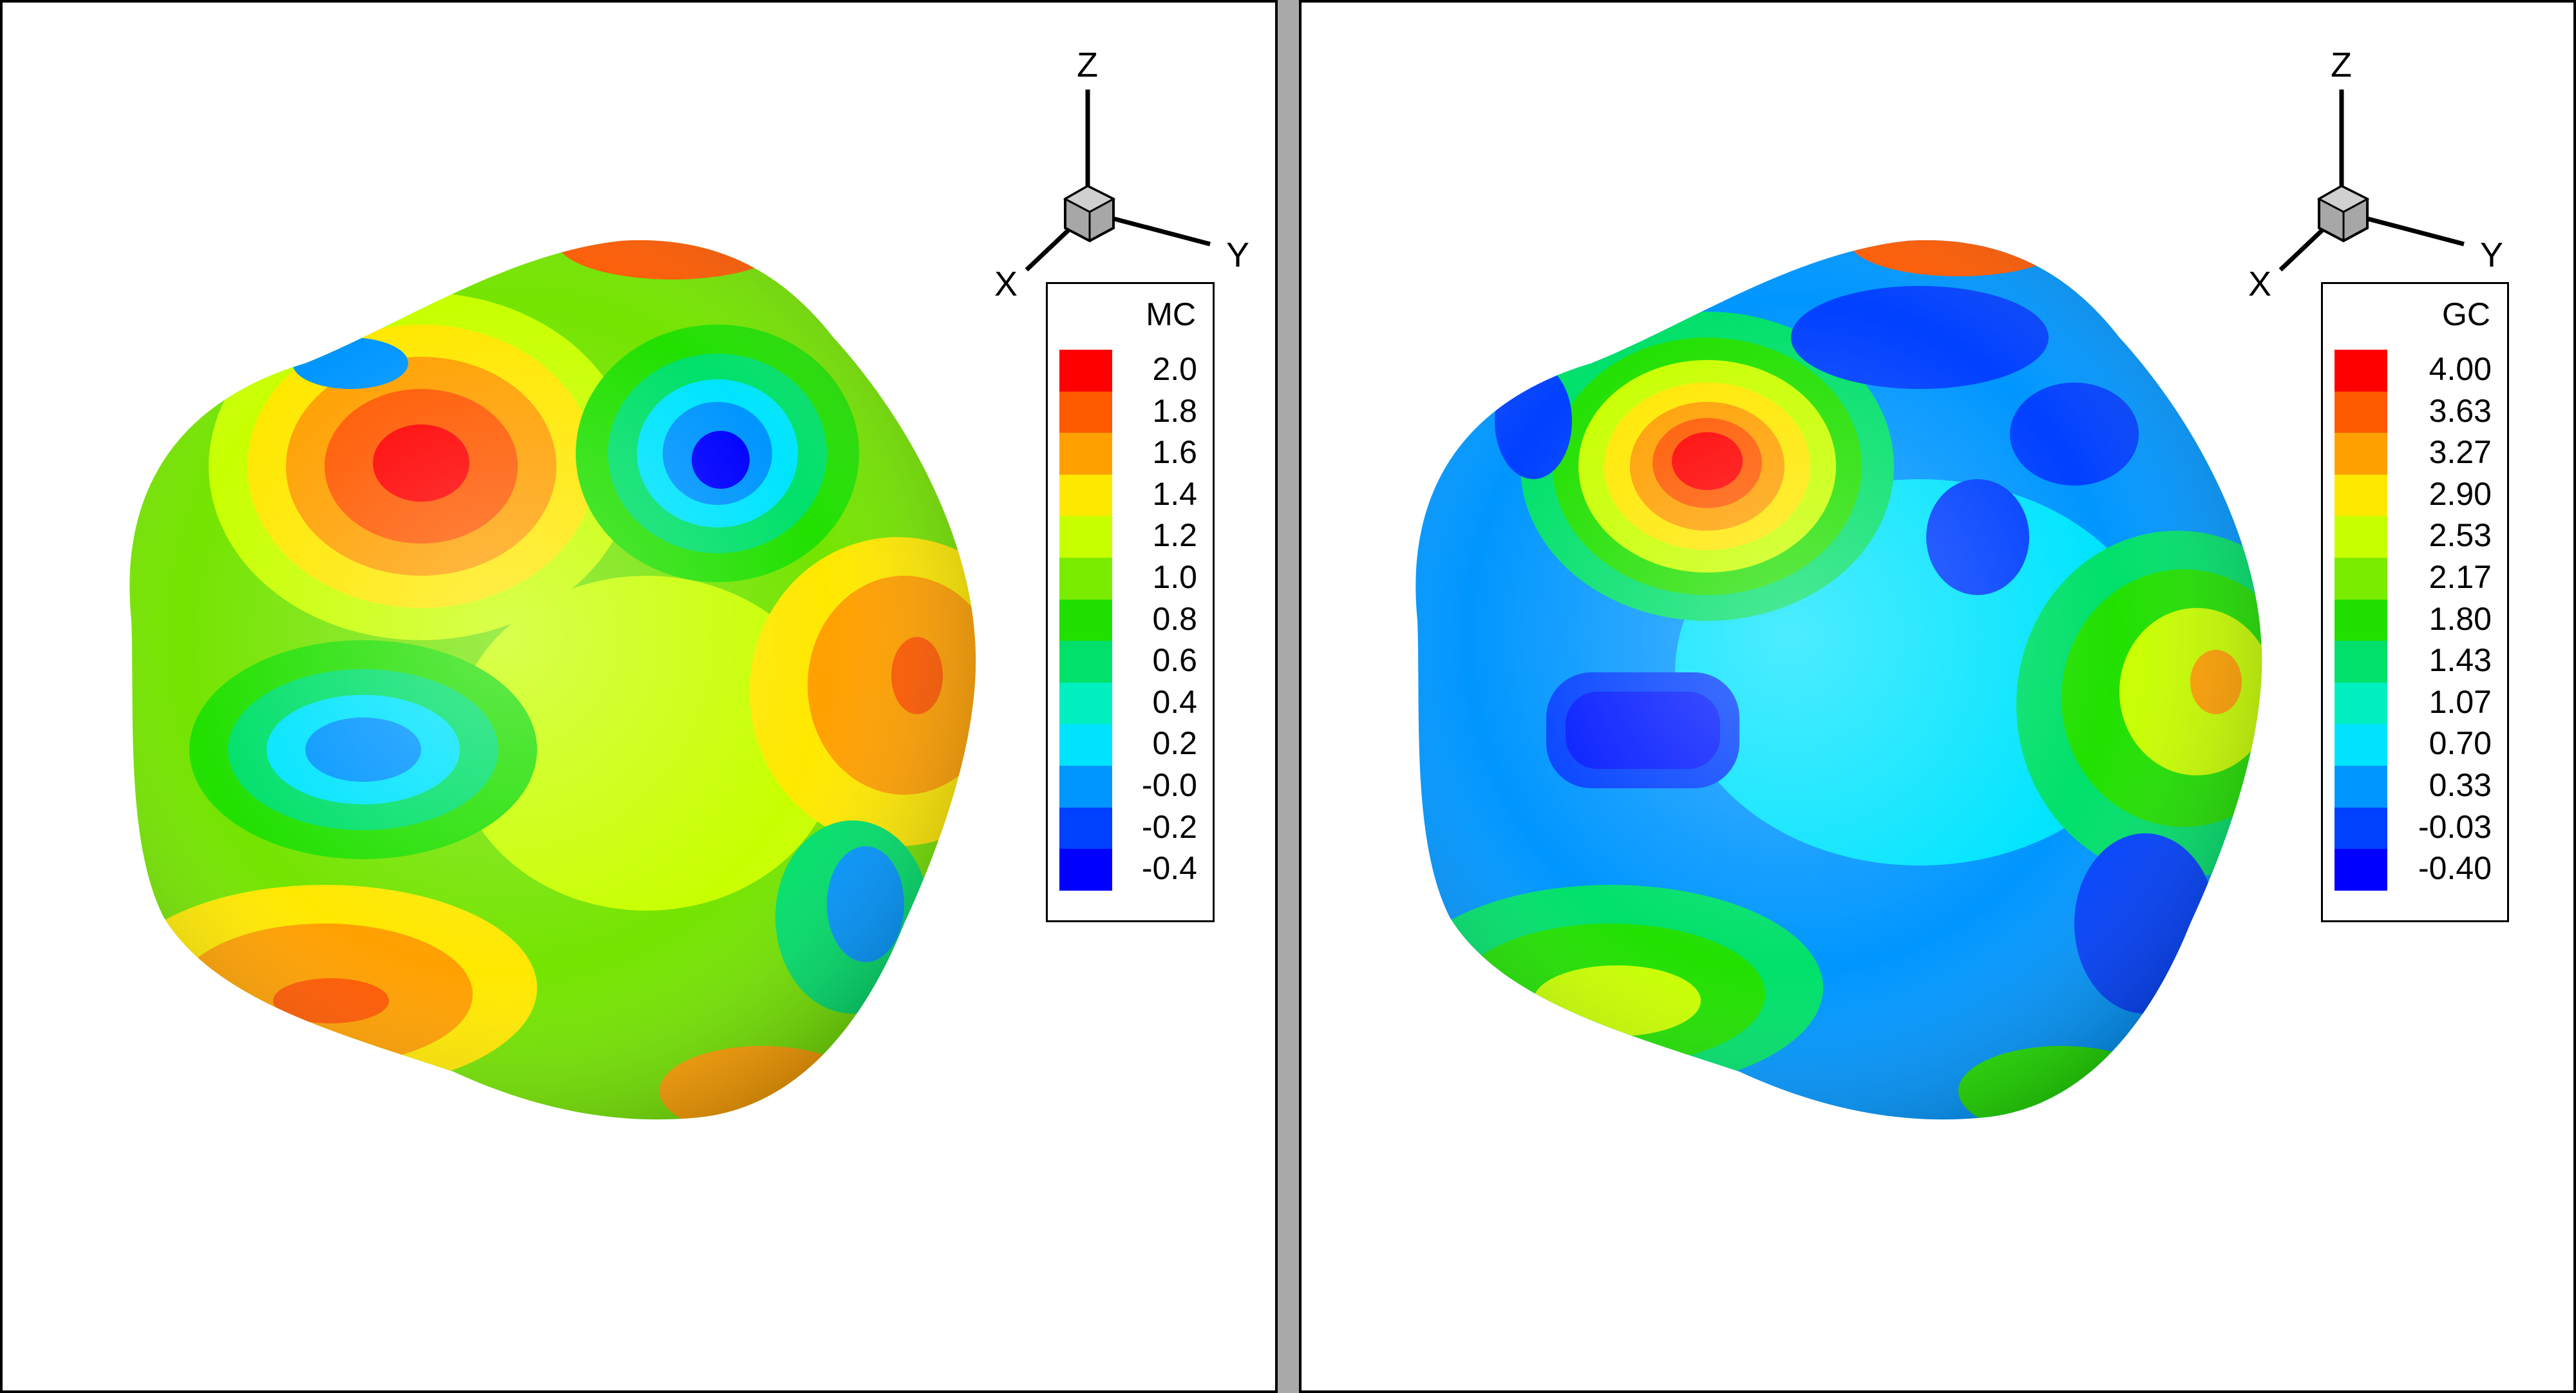 This screenshot has width=2576, height=1393. I want to click on legend-value-label: 1.43, so click(2460, 660).